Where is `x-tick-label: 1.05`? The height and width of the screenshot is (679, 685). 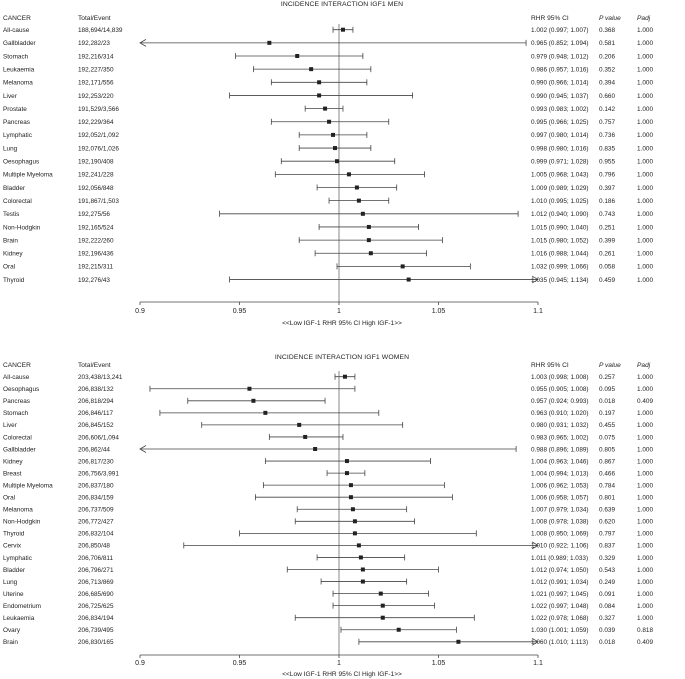
x-tick-label: 1.05 is located at coordinates (439, 311).